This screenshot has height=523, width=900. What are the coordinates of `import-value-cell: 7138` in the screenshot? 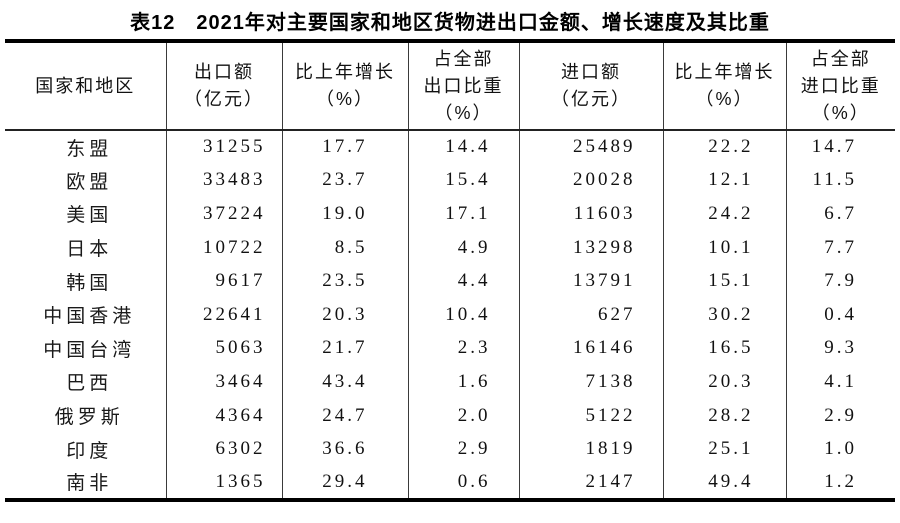 It's located at (591, 382).